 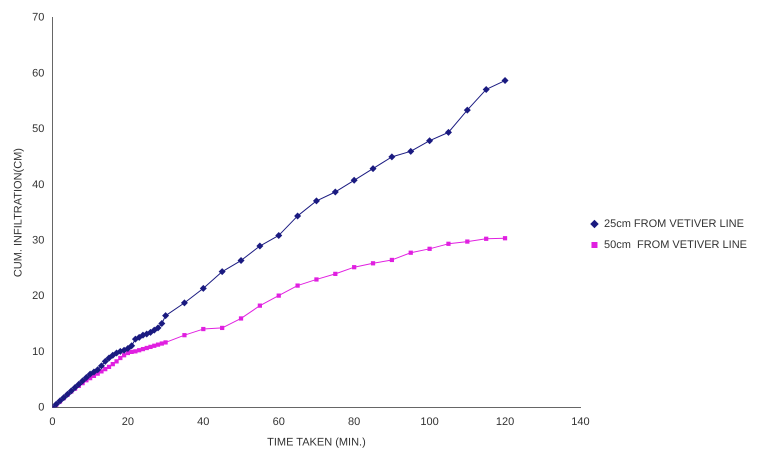 I want to click on x-tick-label: 0, so click(x=52, y=422).